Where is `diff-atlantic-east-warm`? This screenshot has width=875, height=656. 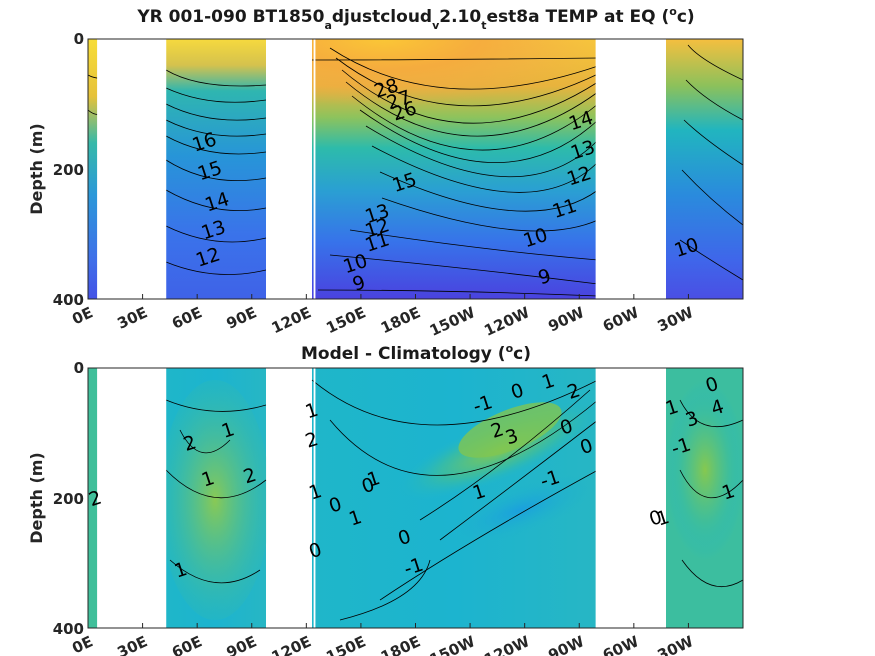 diff-atlantic-east-warm is located at coordinates (704, 470).